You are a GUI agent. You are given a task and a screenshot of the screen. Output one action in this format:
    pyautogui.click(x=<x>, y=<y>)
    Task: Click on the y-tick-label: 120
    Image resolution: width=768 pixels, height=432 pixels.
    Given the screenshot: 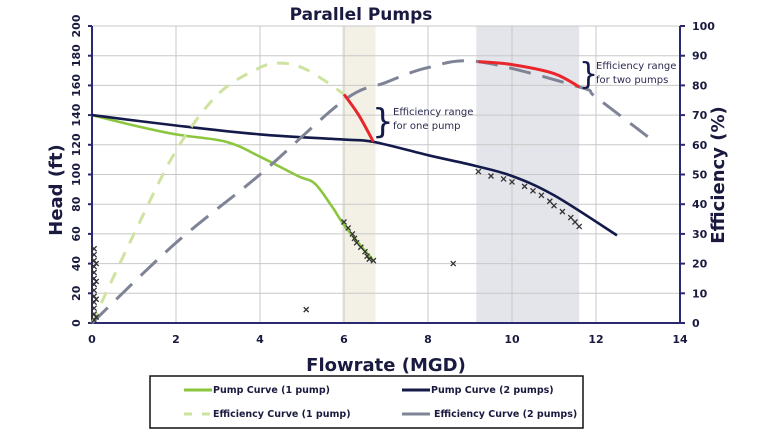 What is the action you would take?
    pyautogui.click(x=76, y=144)
    